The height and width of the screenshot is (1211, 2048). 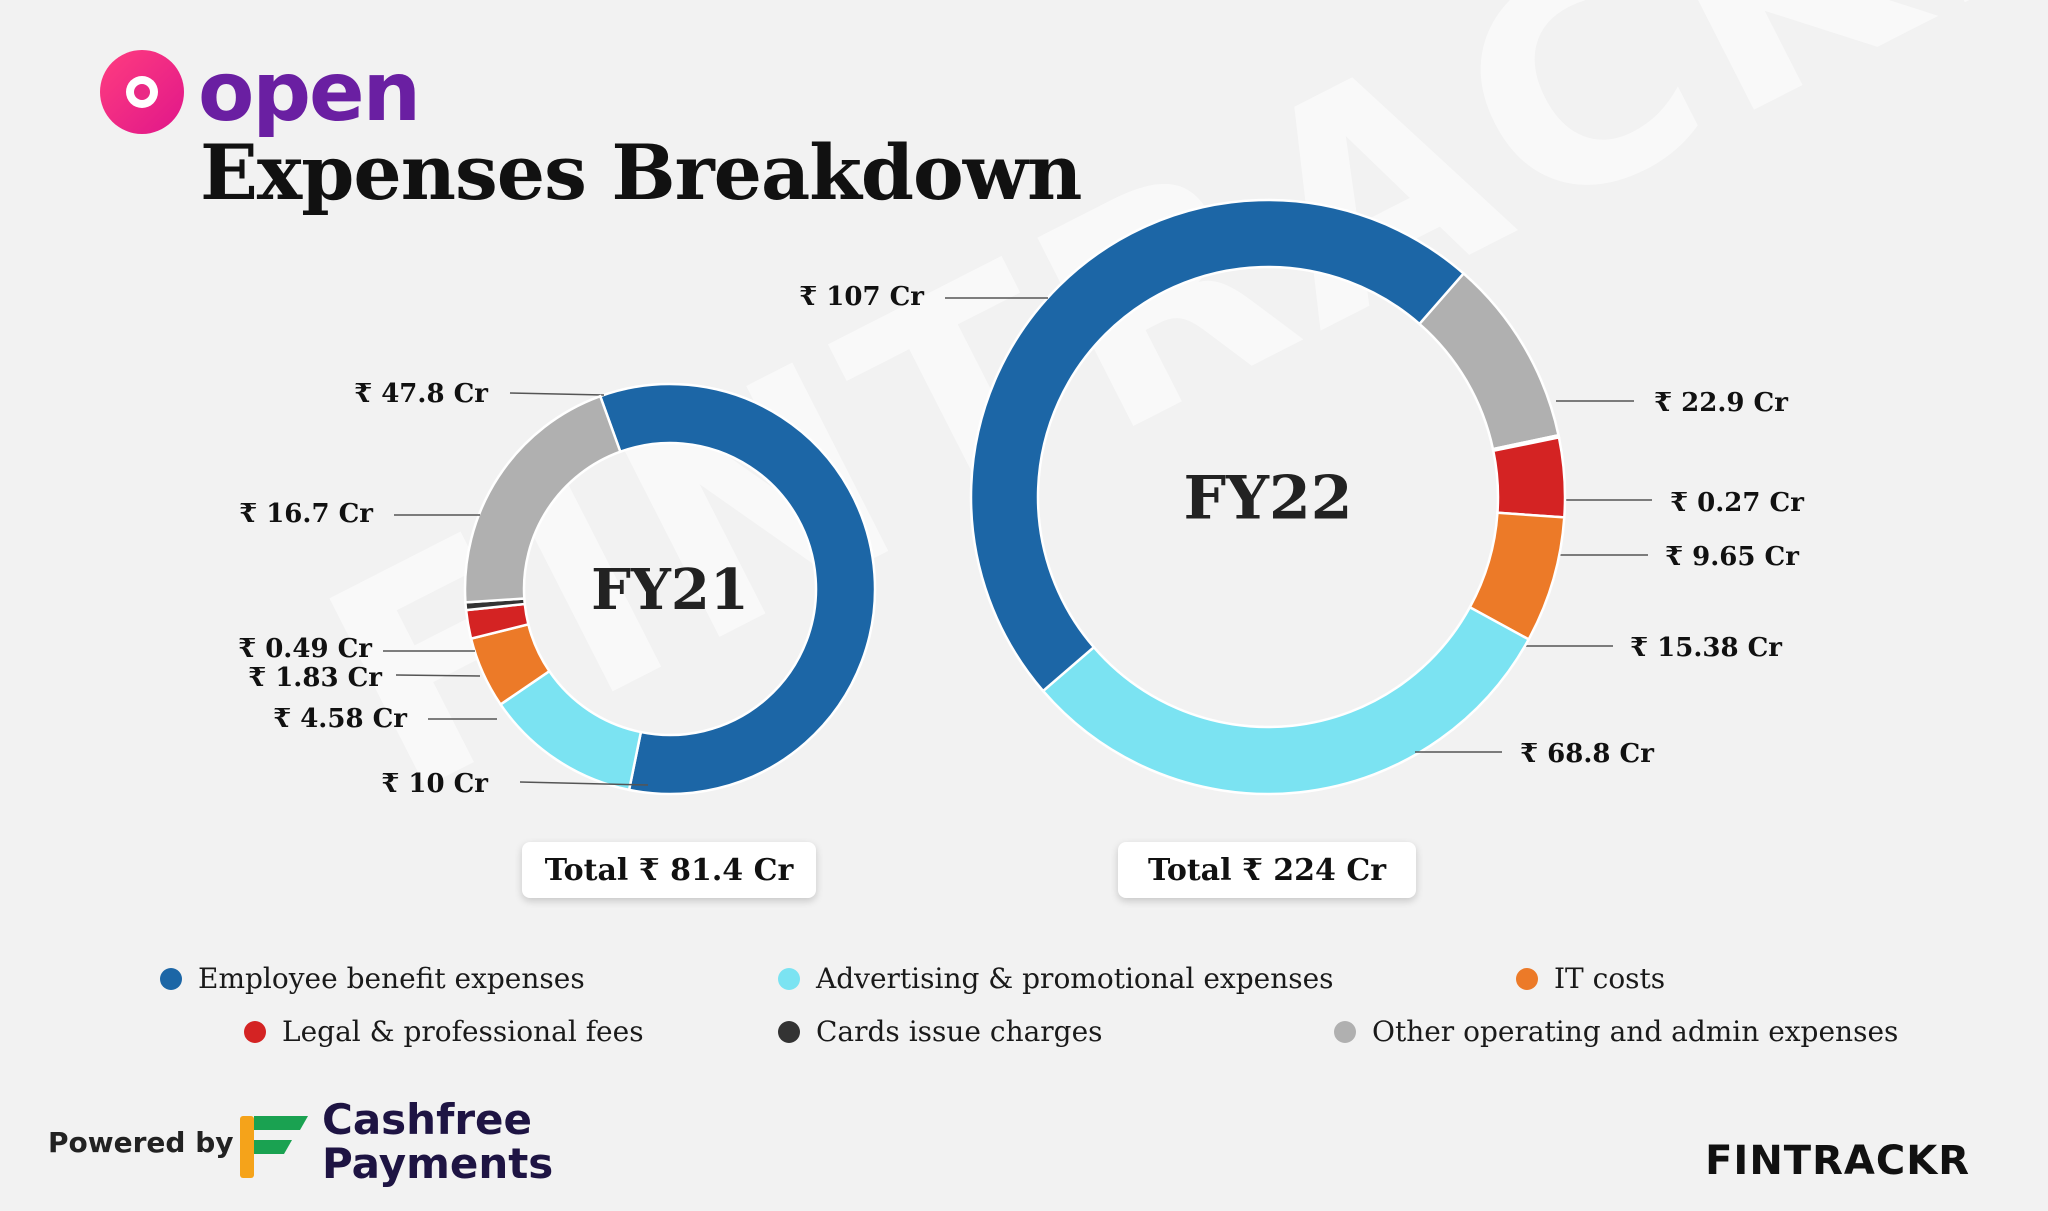 I want to click on data-label: ₹ 68.8 Cr, so click(x=1587, y=754).